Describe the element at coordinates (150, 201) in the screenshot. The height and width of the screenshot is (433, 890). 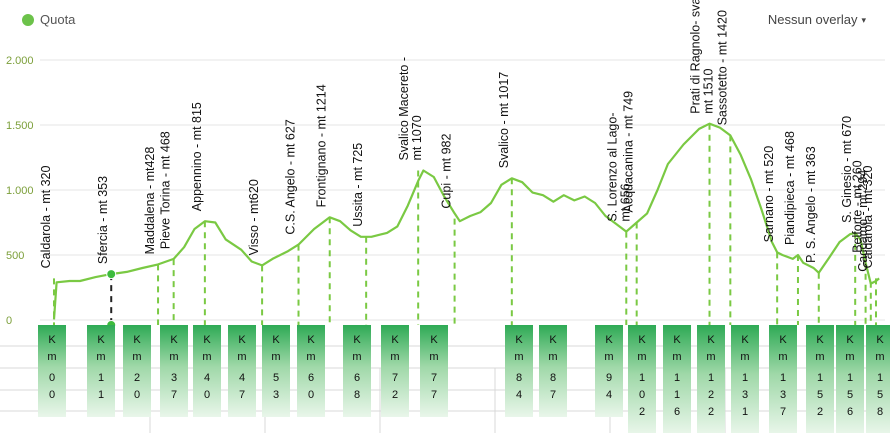
I see `annotation-label: Maddalena - mt428` at that location.